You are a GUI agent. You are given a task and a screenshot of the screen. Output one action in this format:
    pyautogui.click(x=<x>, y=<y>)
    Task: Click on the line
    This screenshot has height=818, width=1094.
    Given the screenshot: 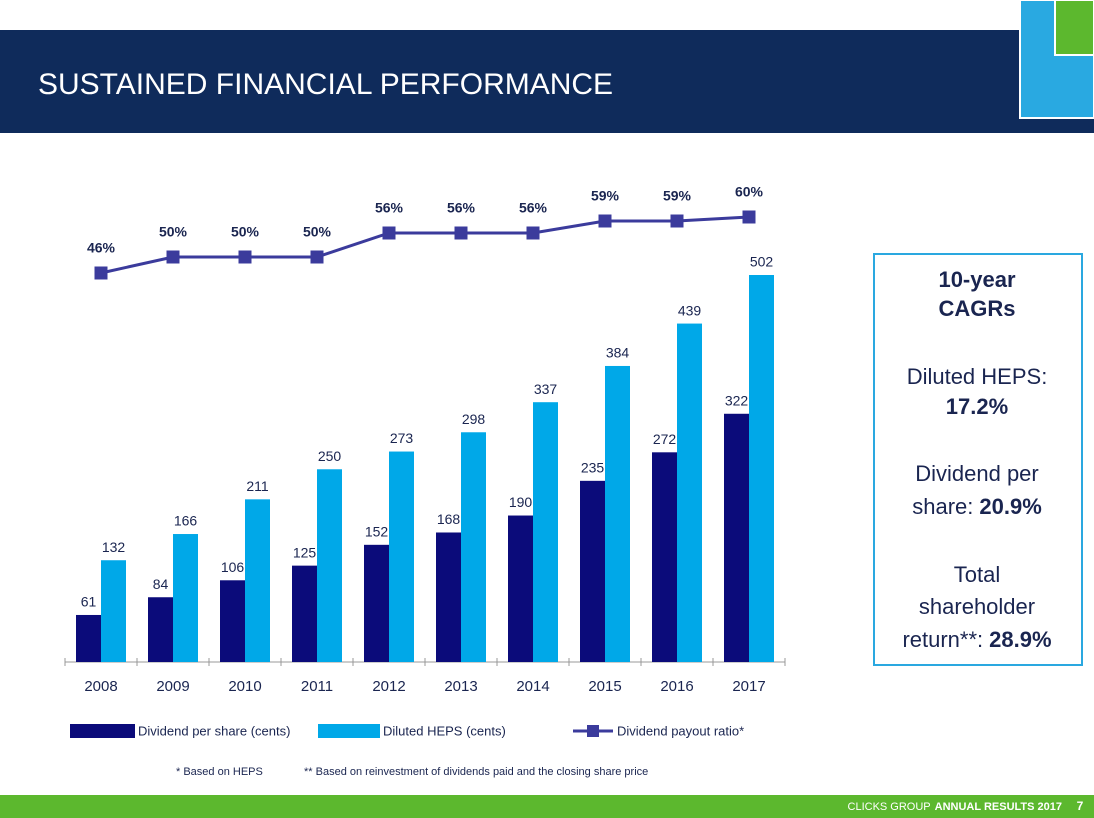 What is the action you would take?
    pyautogui.click(x=425, y=245)
    